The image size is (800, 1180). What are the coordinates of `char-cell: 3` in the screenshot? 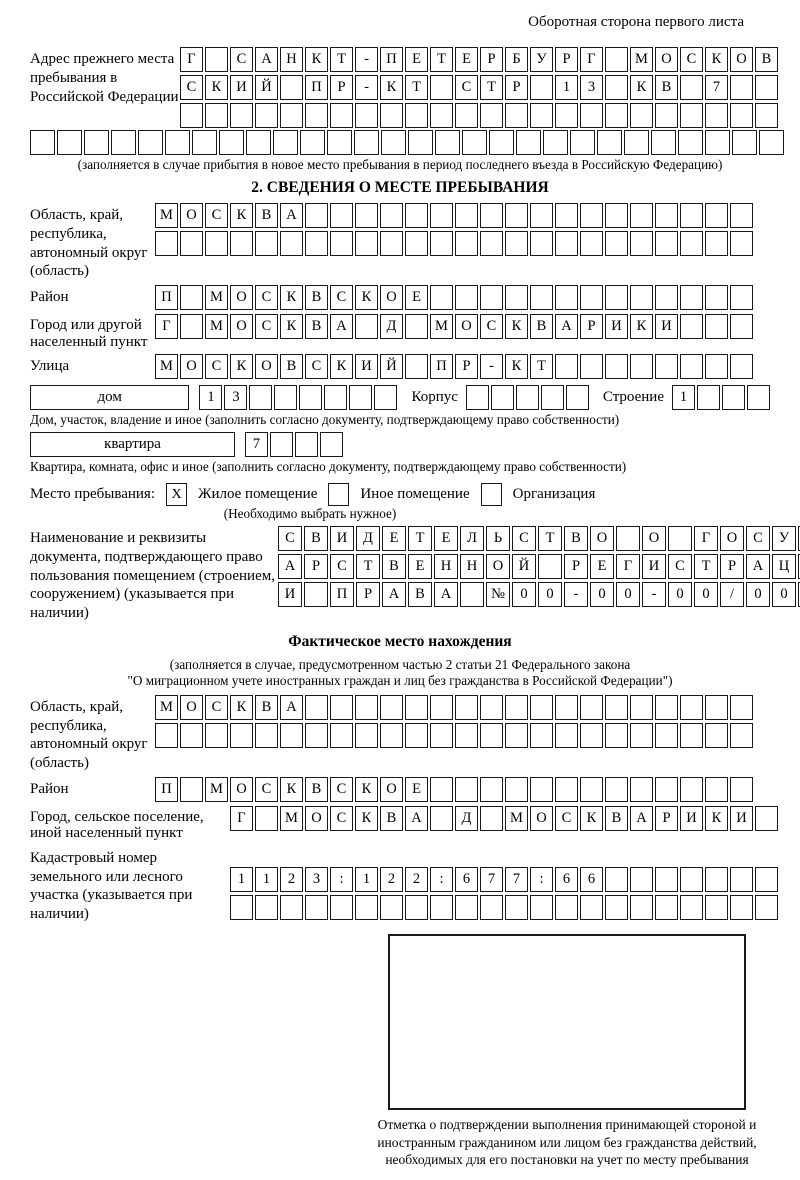 It's located at (236, 397).